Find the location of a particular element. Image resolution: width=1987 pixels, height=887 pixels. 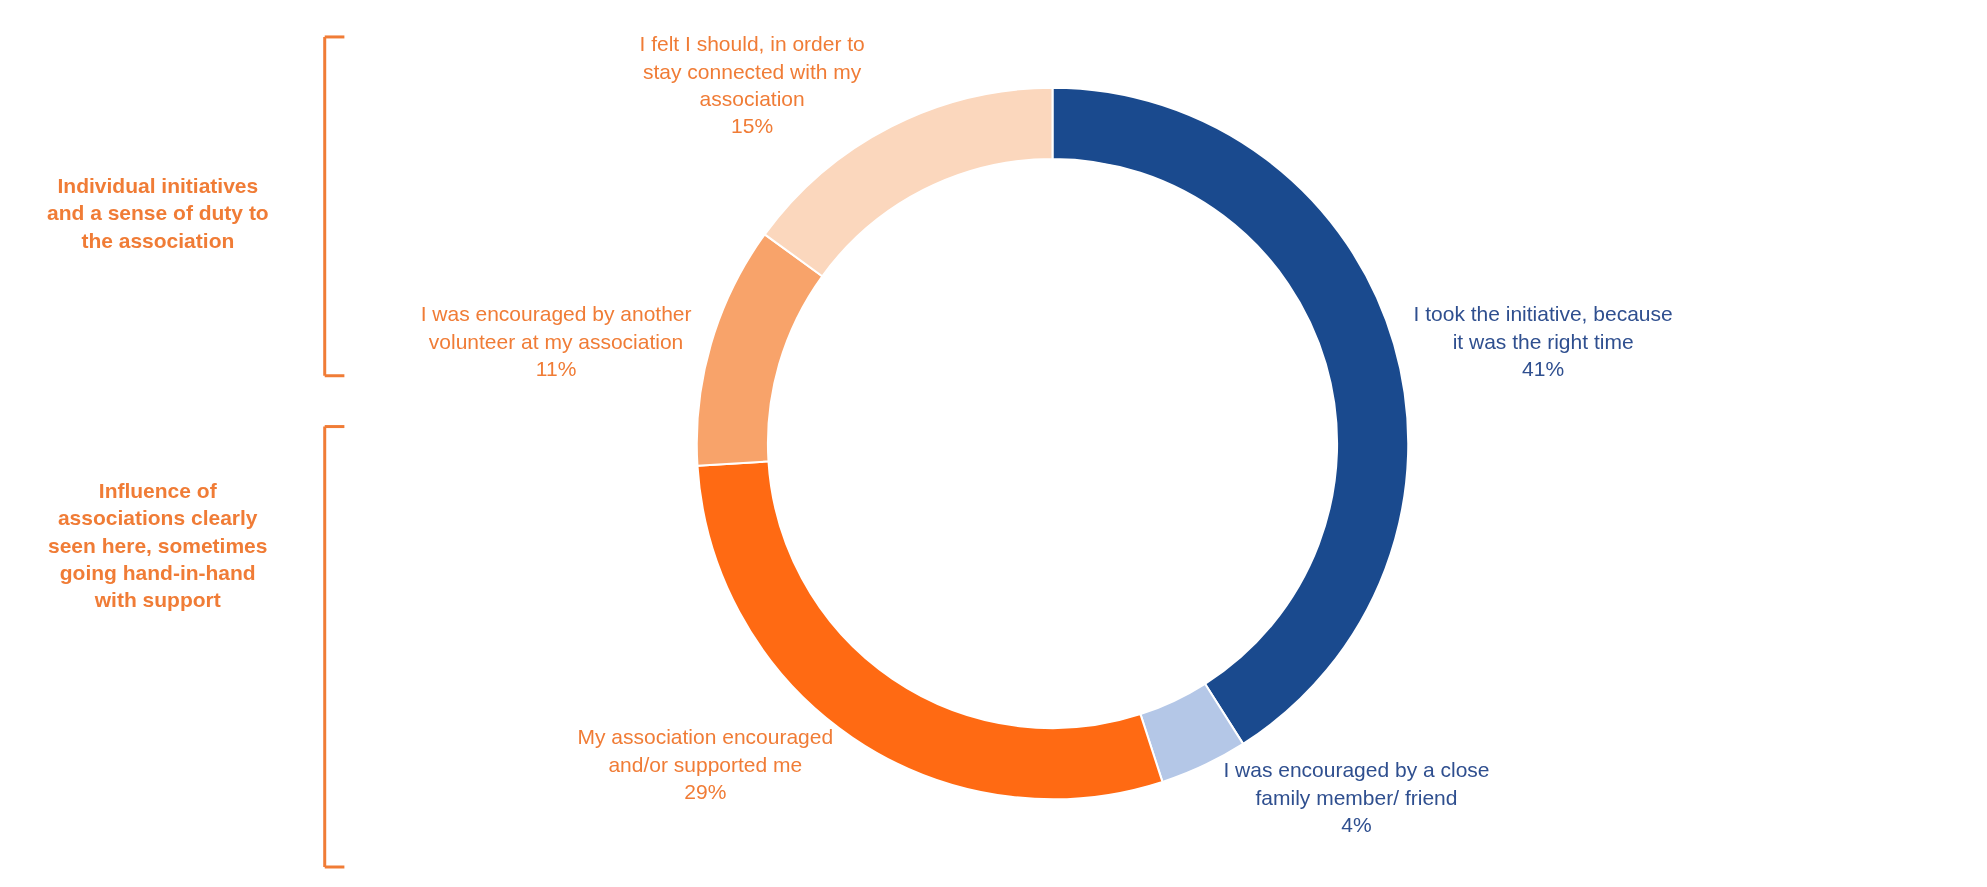

slice-label: My association encouraged and/or supported me is located at coordinates (705, 750).